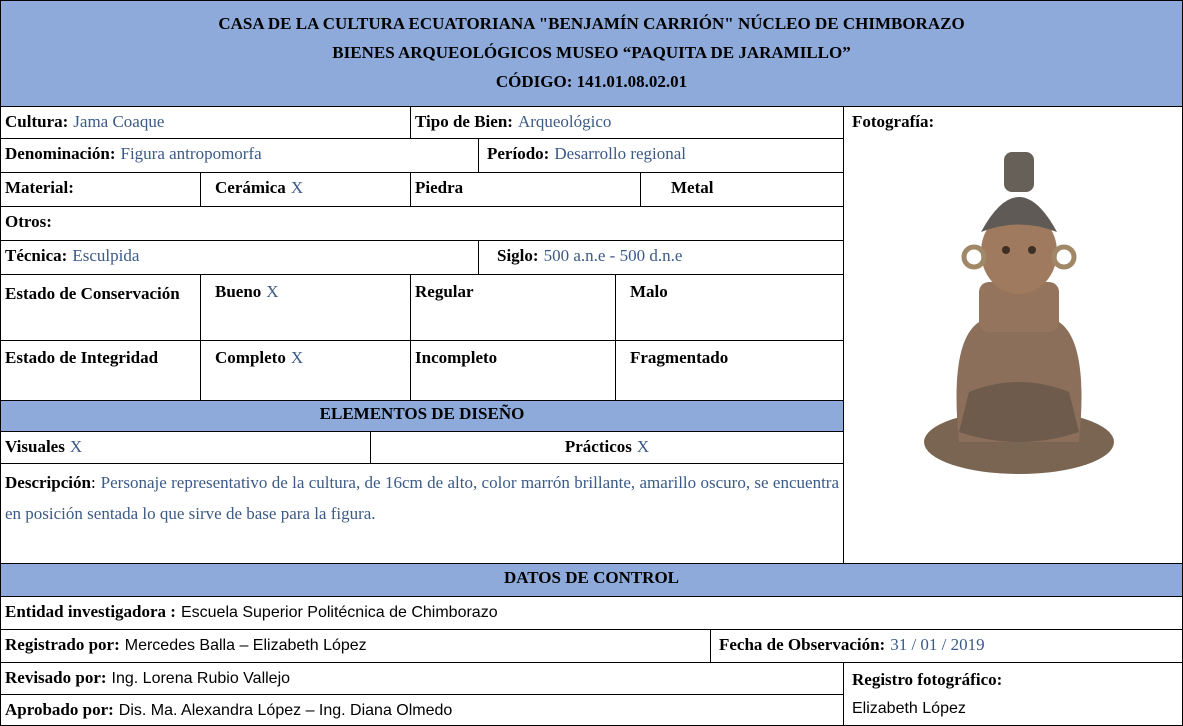  I want to click on label: Material:, so click(39, 187).